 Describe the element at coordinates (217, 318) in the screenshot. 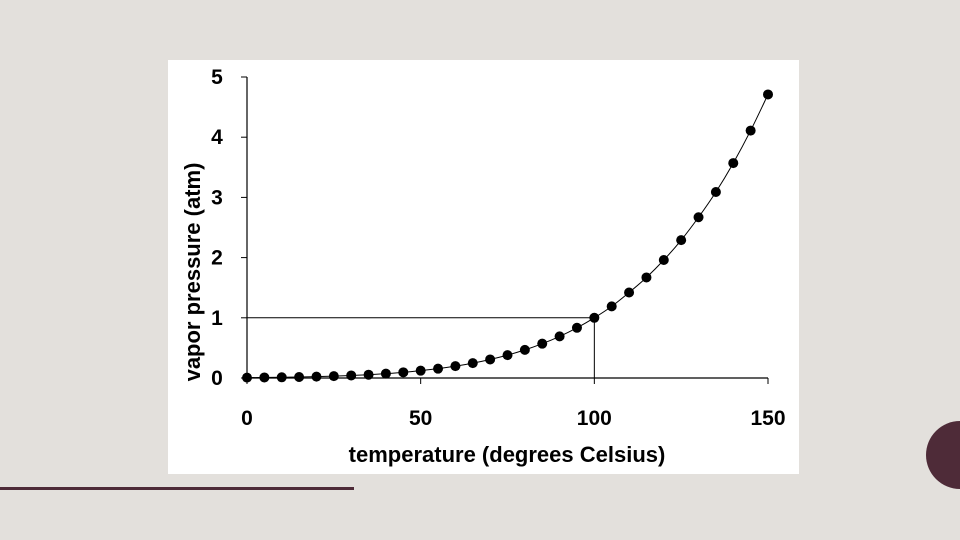

I see `y-tick-label: 1` at that location.